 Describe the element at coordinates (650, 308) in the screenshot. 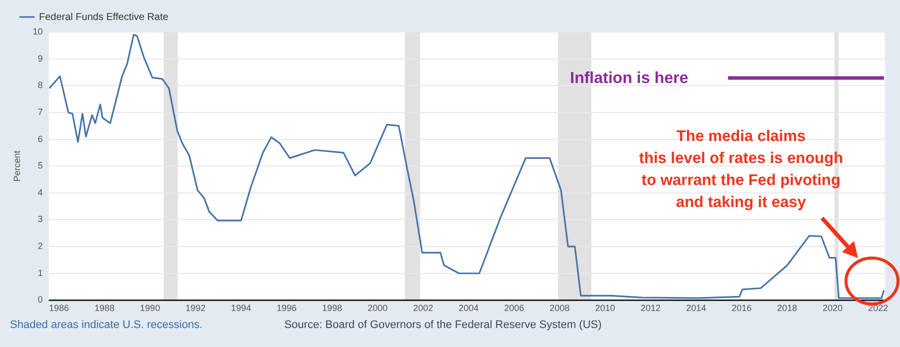

I see `x-tick-label: 2012` at that location.